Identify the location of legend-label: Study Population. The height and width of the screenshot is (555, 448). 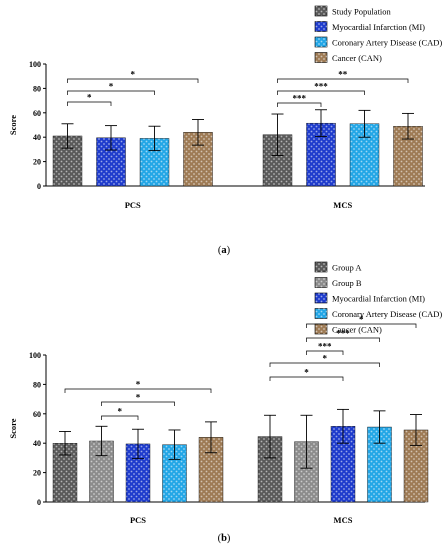
(362, 12).